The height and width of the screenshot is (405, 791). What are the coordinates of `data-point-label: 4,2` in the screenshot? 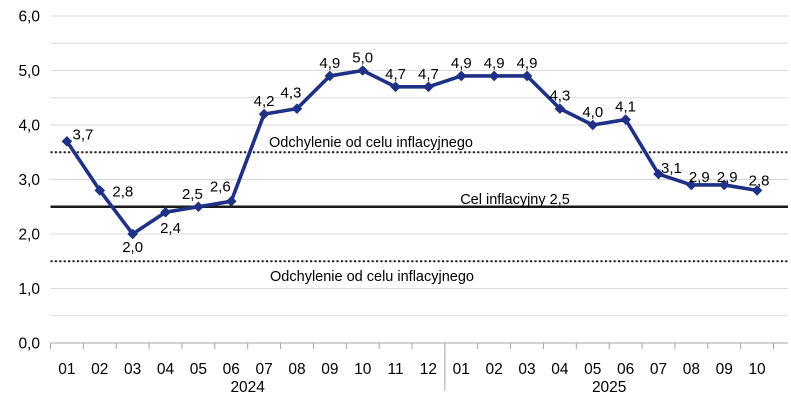 It's located at (264, 101).